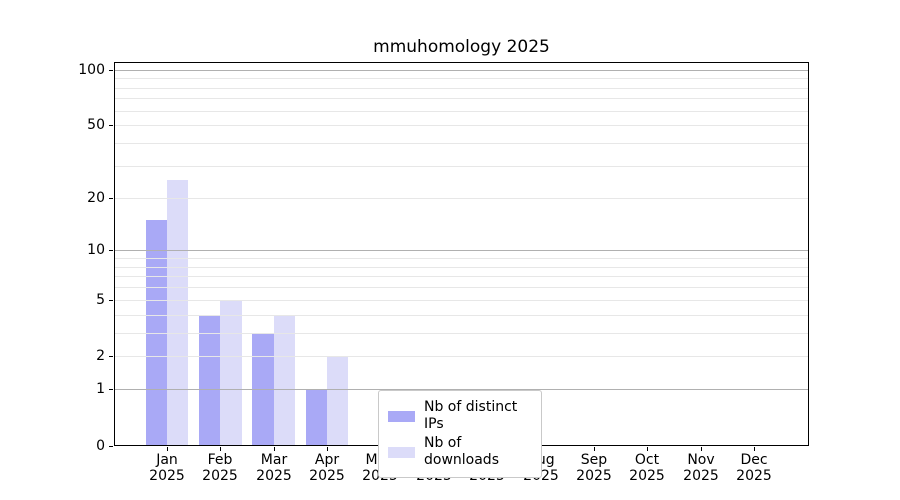 This screenshot has width=900, height=500. I want to click on x-tick-label: Apr 2025, so click(327, 468).